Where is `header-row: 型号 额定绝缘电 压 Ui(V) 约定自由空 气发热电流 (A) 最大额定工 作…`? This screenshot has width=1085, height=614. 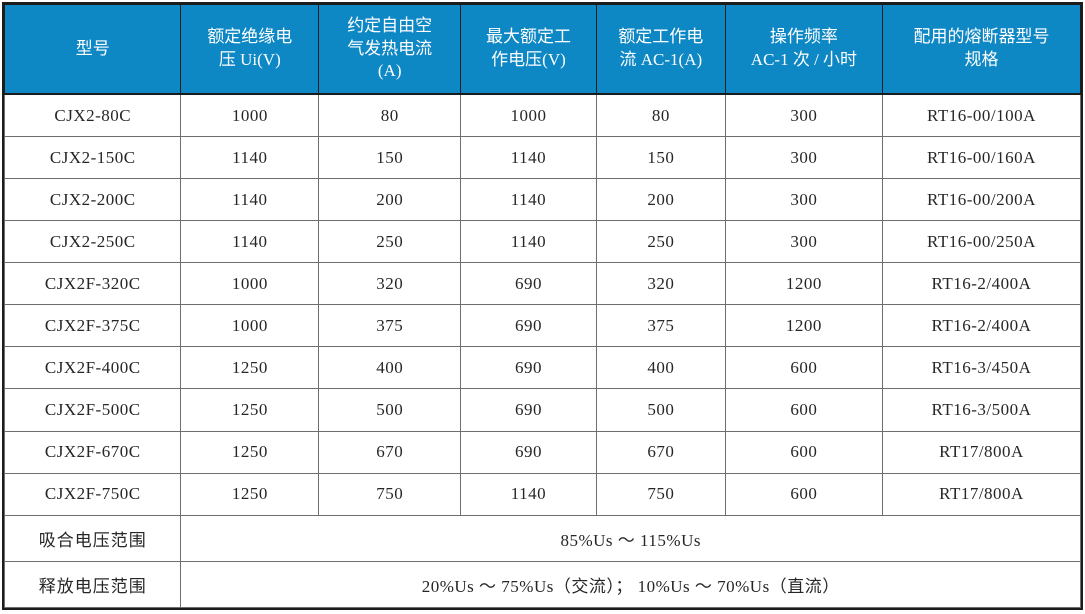 header-row: 型号 额定绝缘电 压 Ui(V) 约定自由空 气发热电流 (A) 最大额定工 作… is located at coordinates (542, 49).